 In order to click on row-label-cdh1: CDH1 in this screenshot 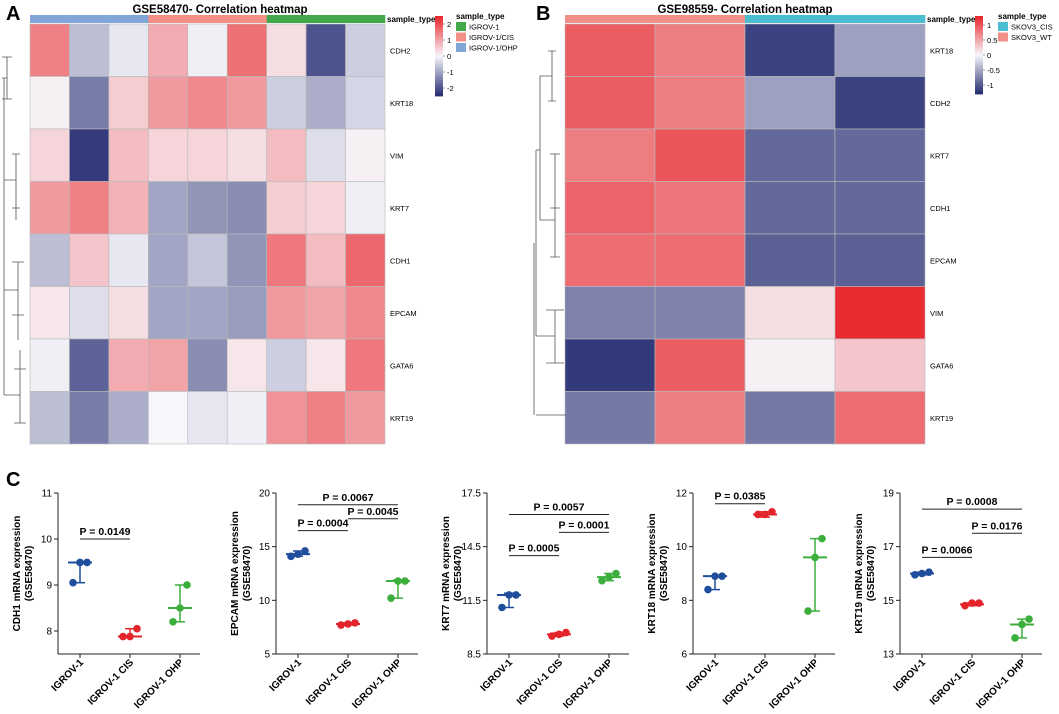, I will do `click(400, 260)`.